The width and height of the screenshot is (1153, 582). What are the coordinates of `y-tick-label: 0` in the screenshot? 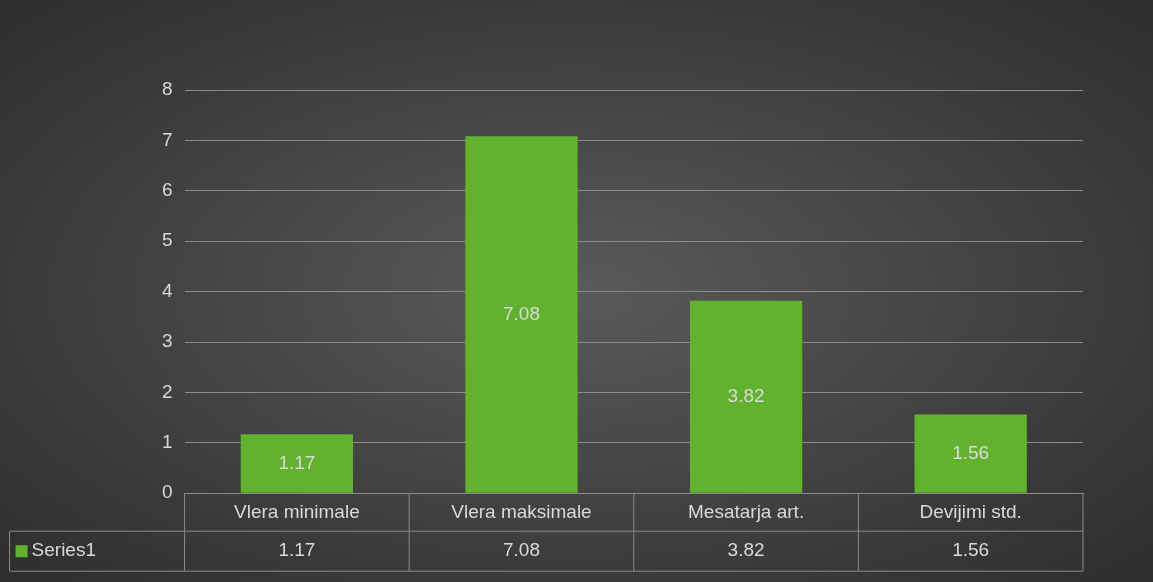 It's located at (167, 492).